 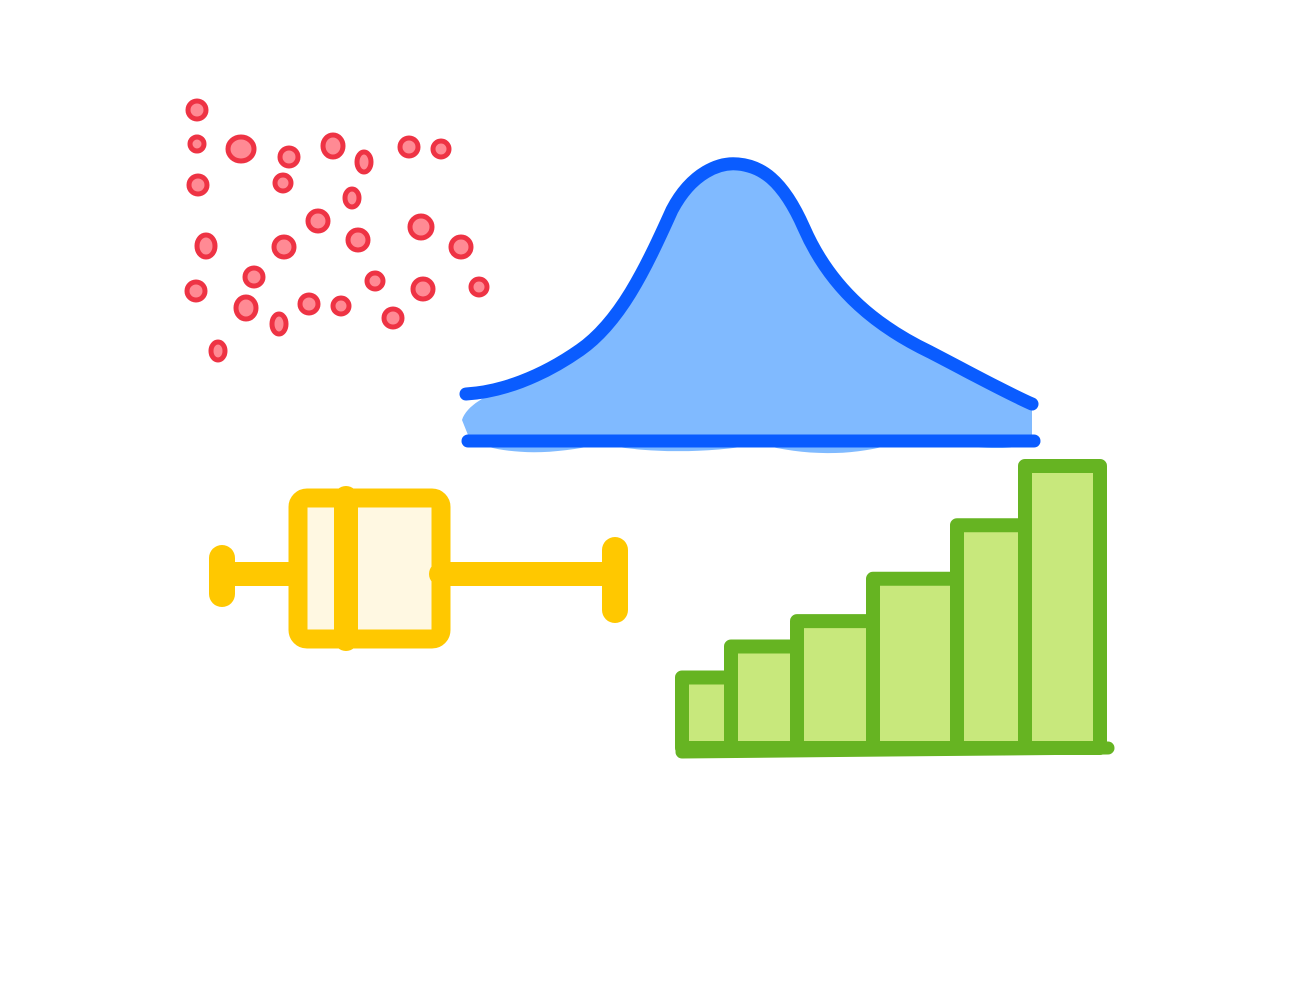 I want to click on bell-curve-icon, so click(x=750, y=305).